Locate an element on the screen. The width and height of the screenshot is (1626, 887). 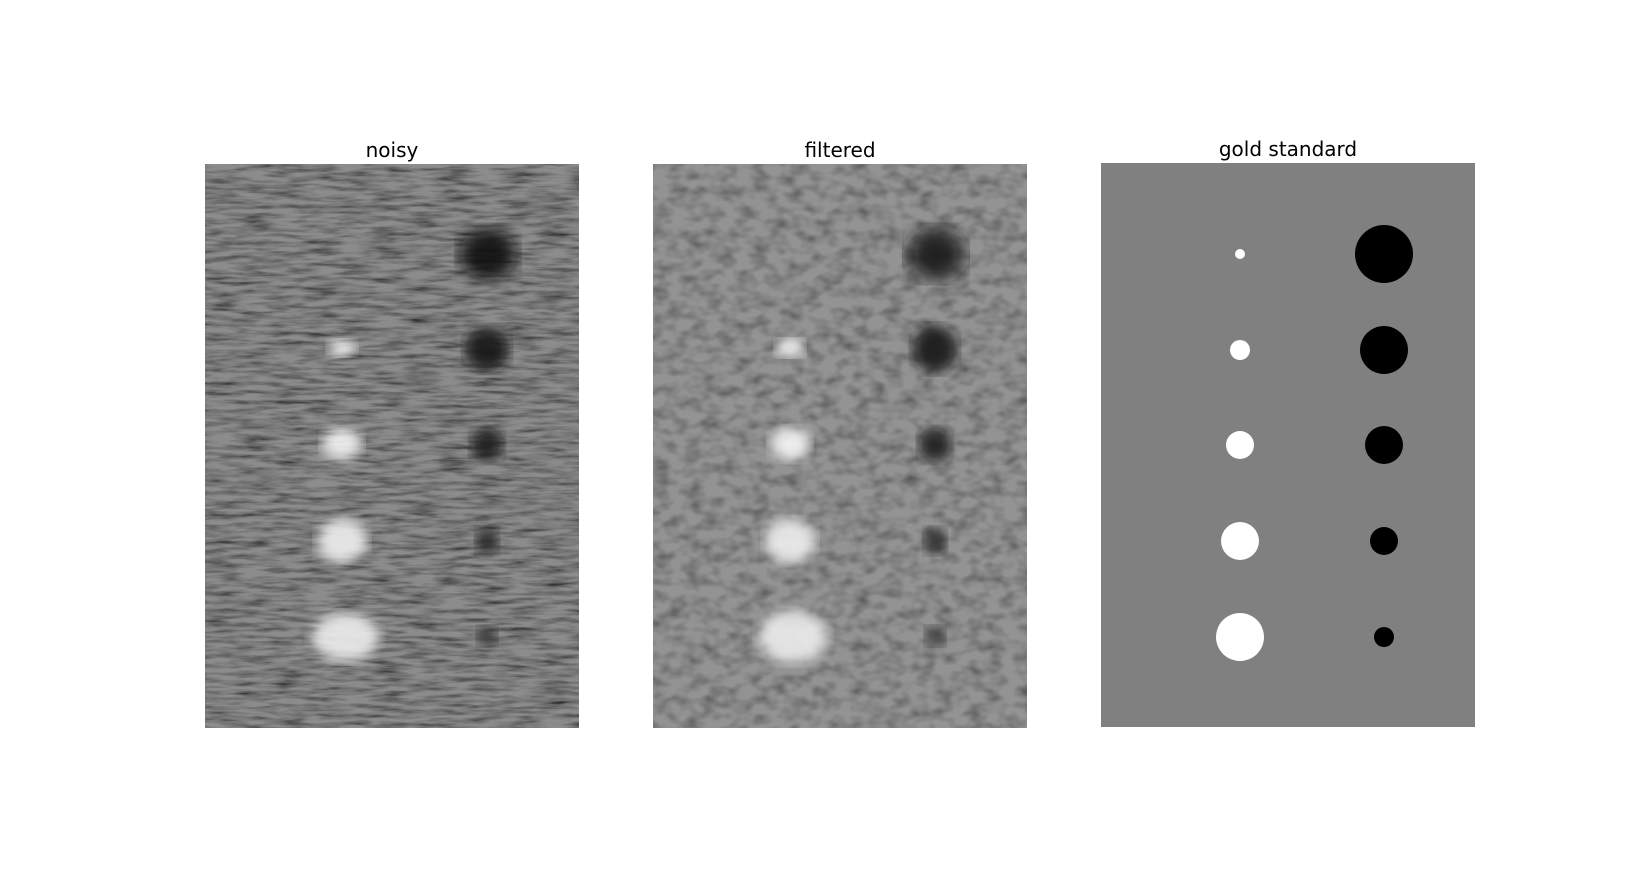
noisy-image is located at coordinates (392, 446).